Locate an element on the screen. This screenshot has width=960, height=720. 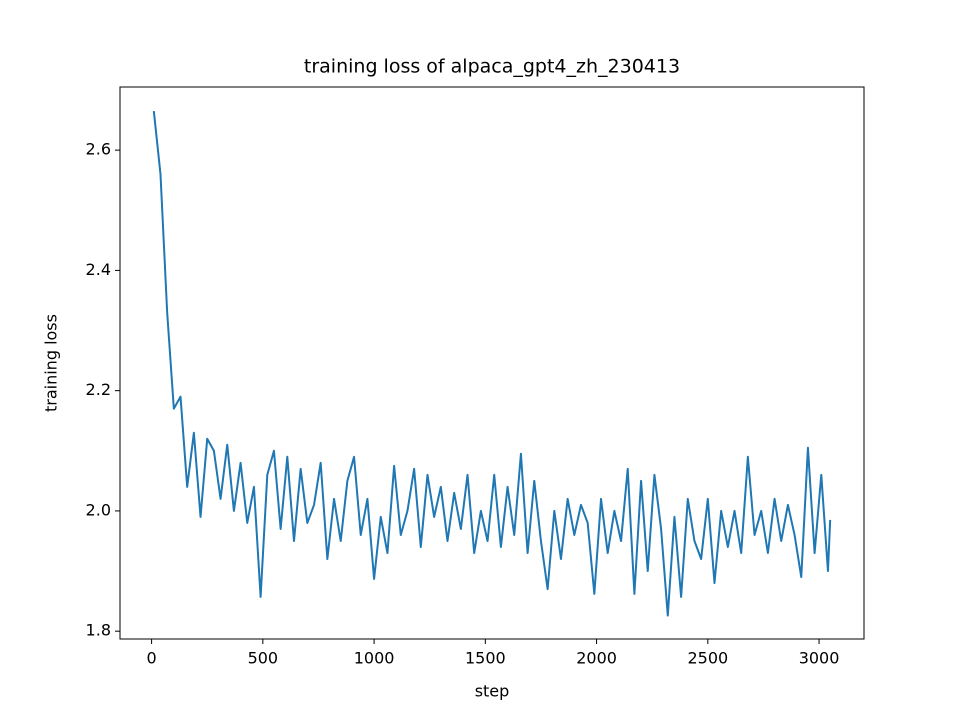
x-tick-label: 2500 is located at coordinates (707, 658).